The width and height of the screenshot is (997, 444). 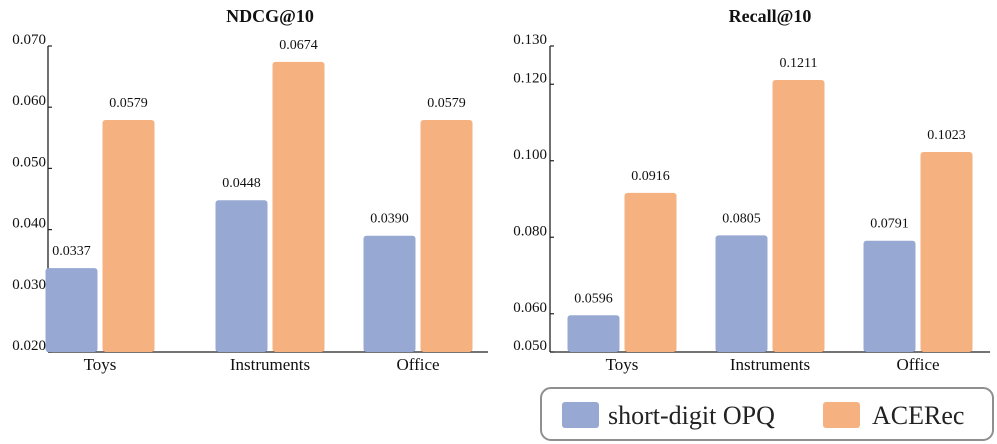 I want to click on y-tick-label: 0.040, so click(x=29, y=224).